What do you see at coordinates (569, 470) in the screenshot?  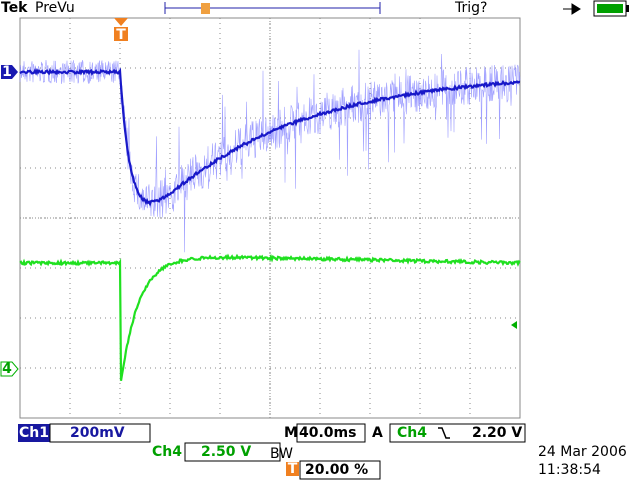 I see `time: 11:38:54` at bounding box center [569, 470].